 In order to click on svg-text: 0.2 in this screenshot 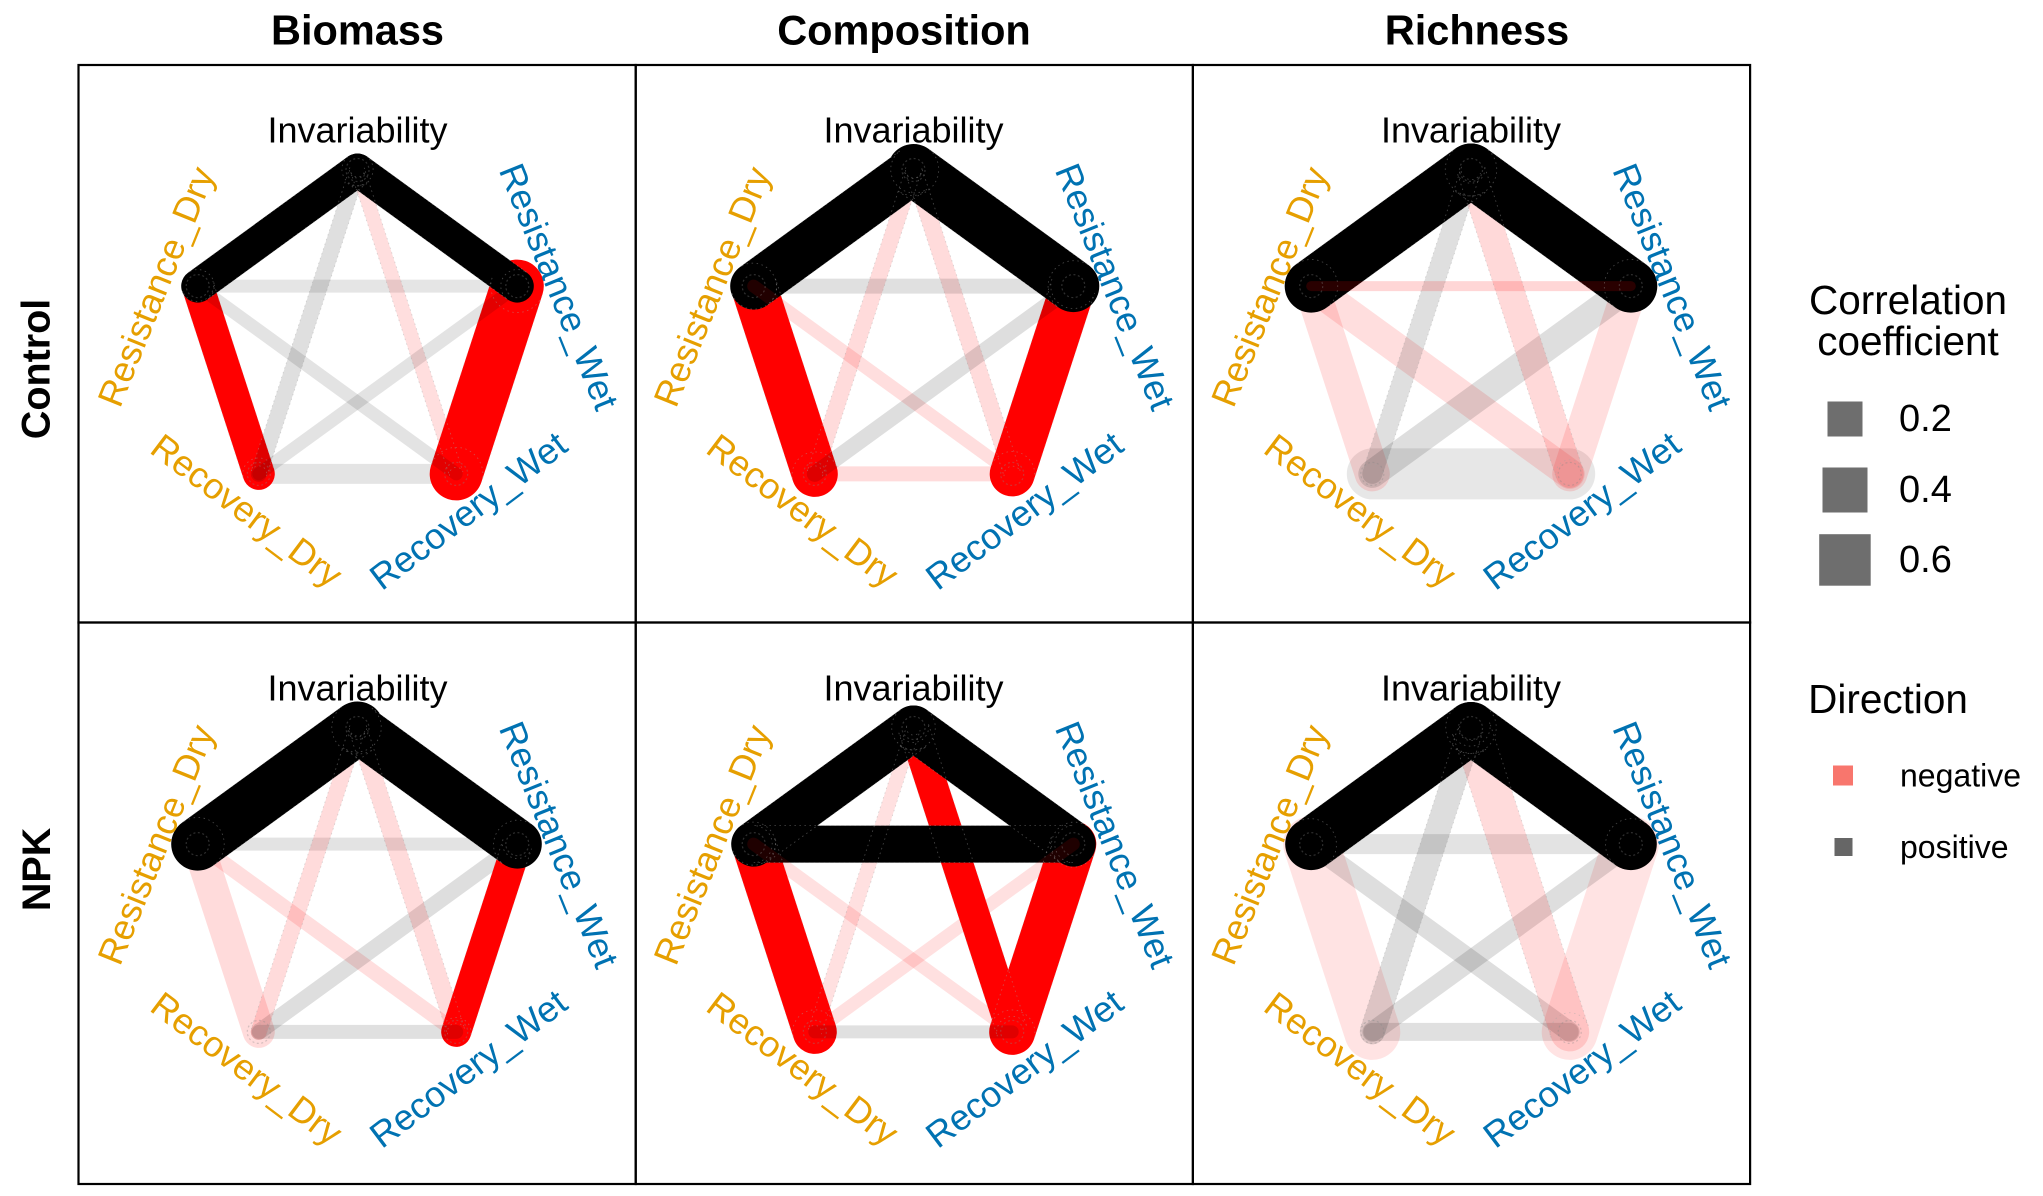, I will do `click(1925, 419)`.